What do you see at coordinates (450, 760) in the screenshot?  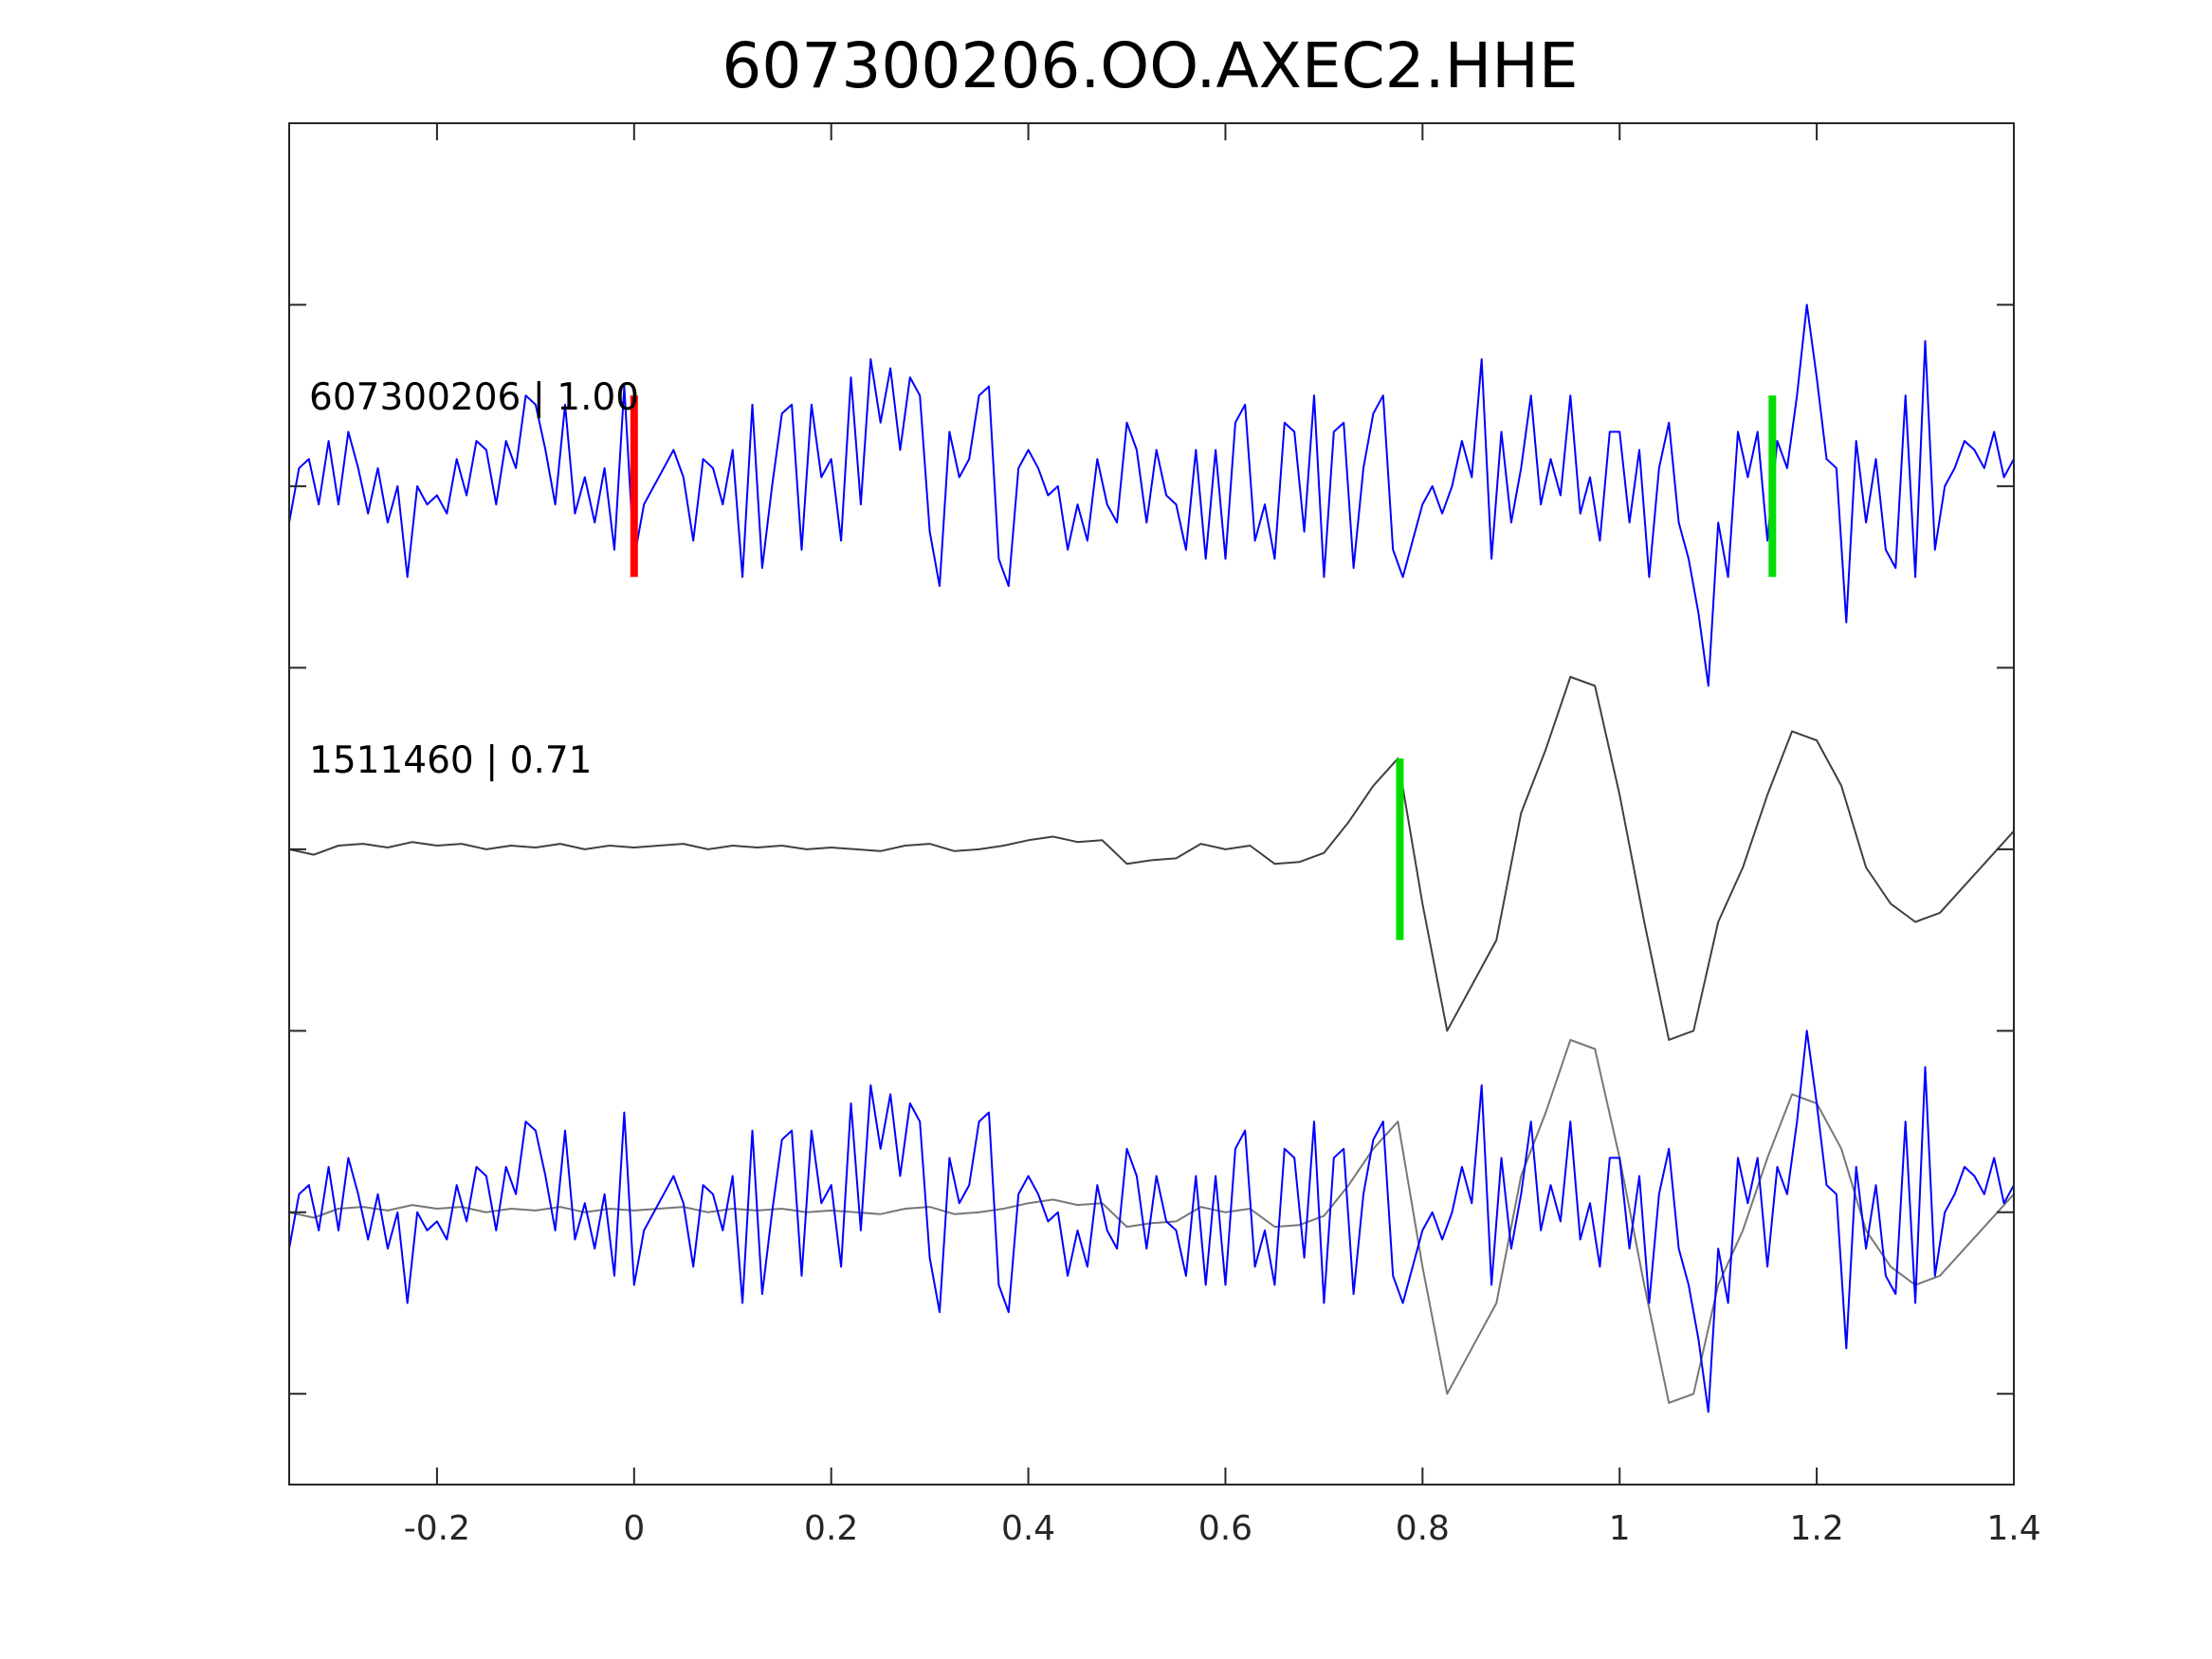 I see `trace-label-2: 1511460 | 0.71` at bounding box center [450, 760].